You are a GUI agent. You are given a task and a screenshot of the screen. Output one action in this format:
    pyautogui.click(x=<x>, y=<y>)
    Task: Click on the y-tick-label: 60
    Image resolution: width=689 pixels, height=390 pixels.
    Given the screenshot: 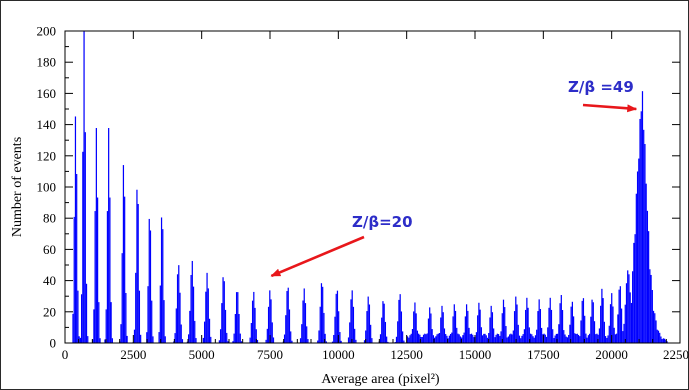 What is the action you would take?
    pyautogui.click(x=49, y=249)
    